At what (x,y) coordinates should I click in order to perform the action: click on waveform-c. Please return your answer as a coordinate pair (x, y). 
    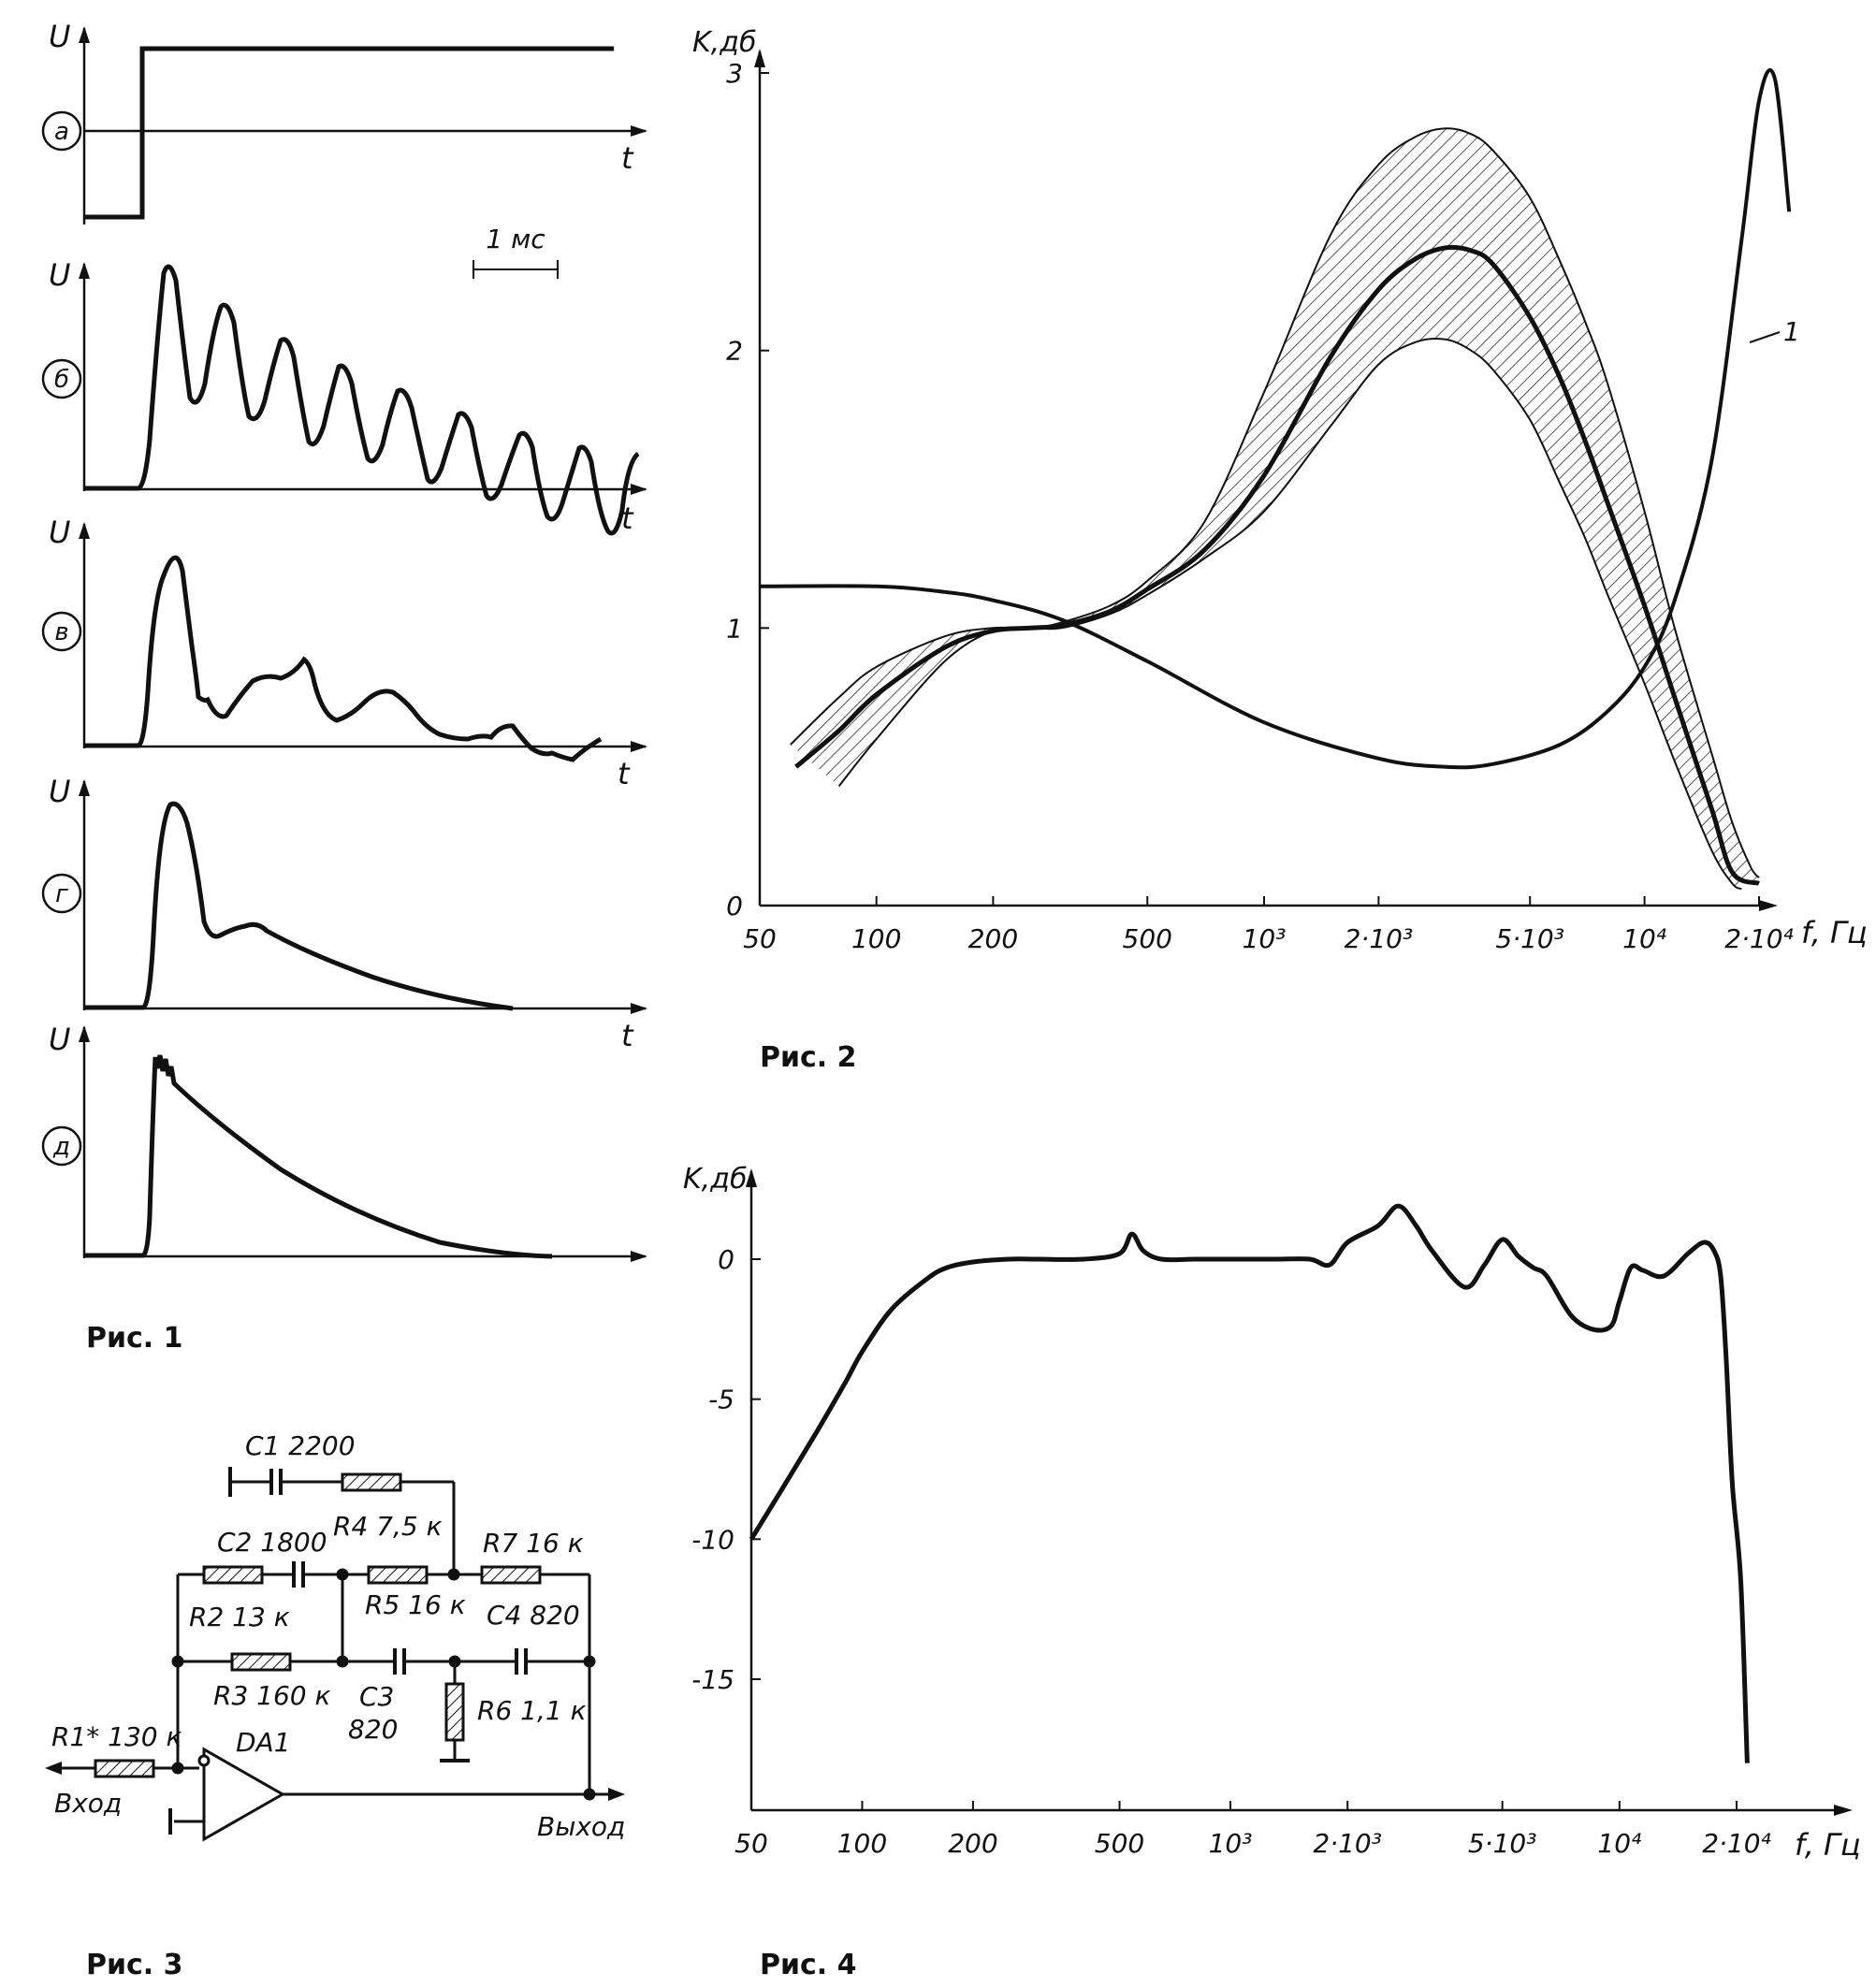
    Looking at the image, I should click on (343, 659).